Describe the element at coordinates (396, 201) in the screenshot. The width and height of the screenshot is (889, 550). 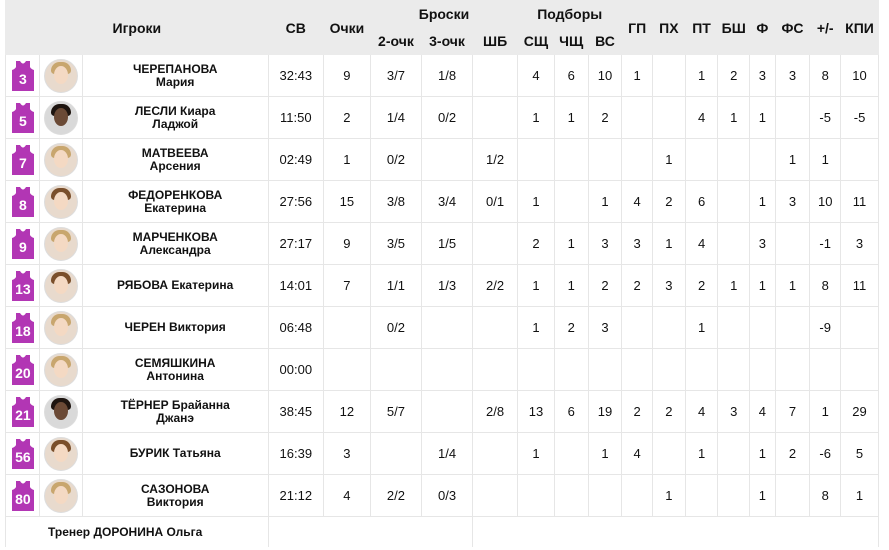
I see `stat-two-pt: 3/8` at that location.